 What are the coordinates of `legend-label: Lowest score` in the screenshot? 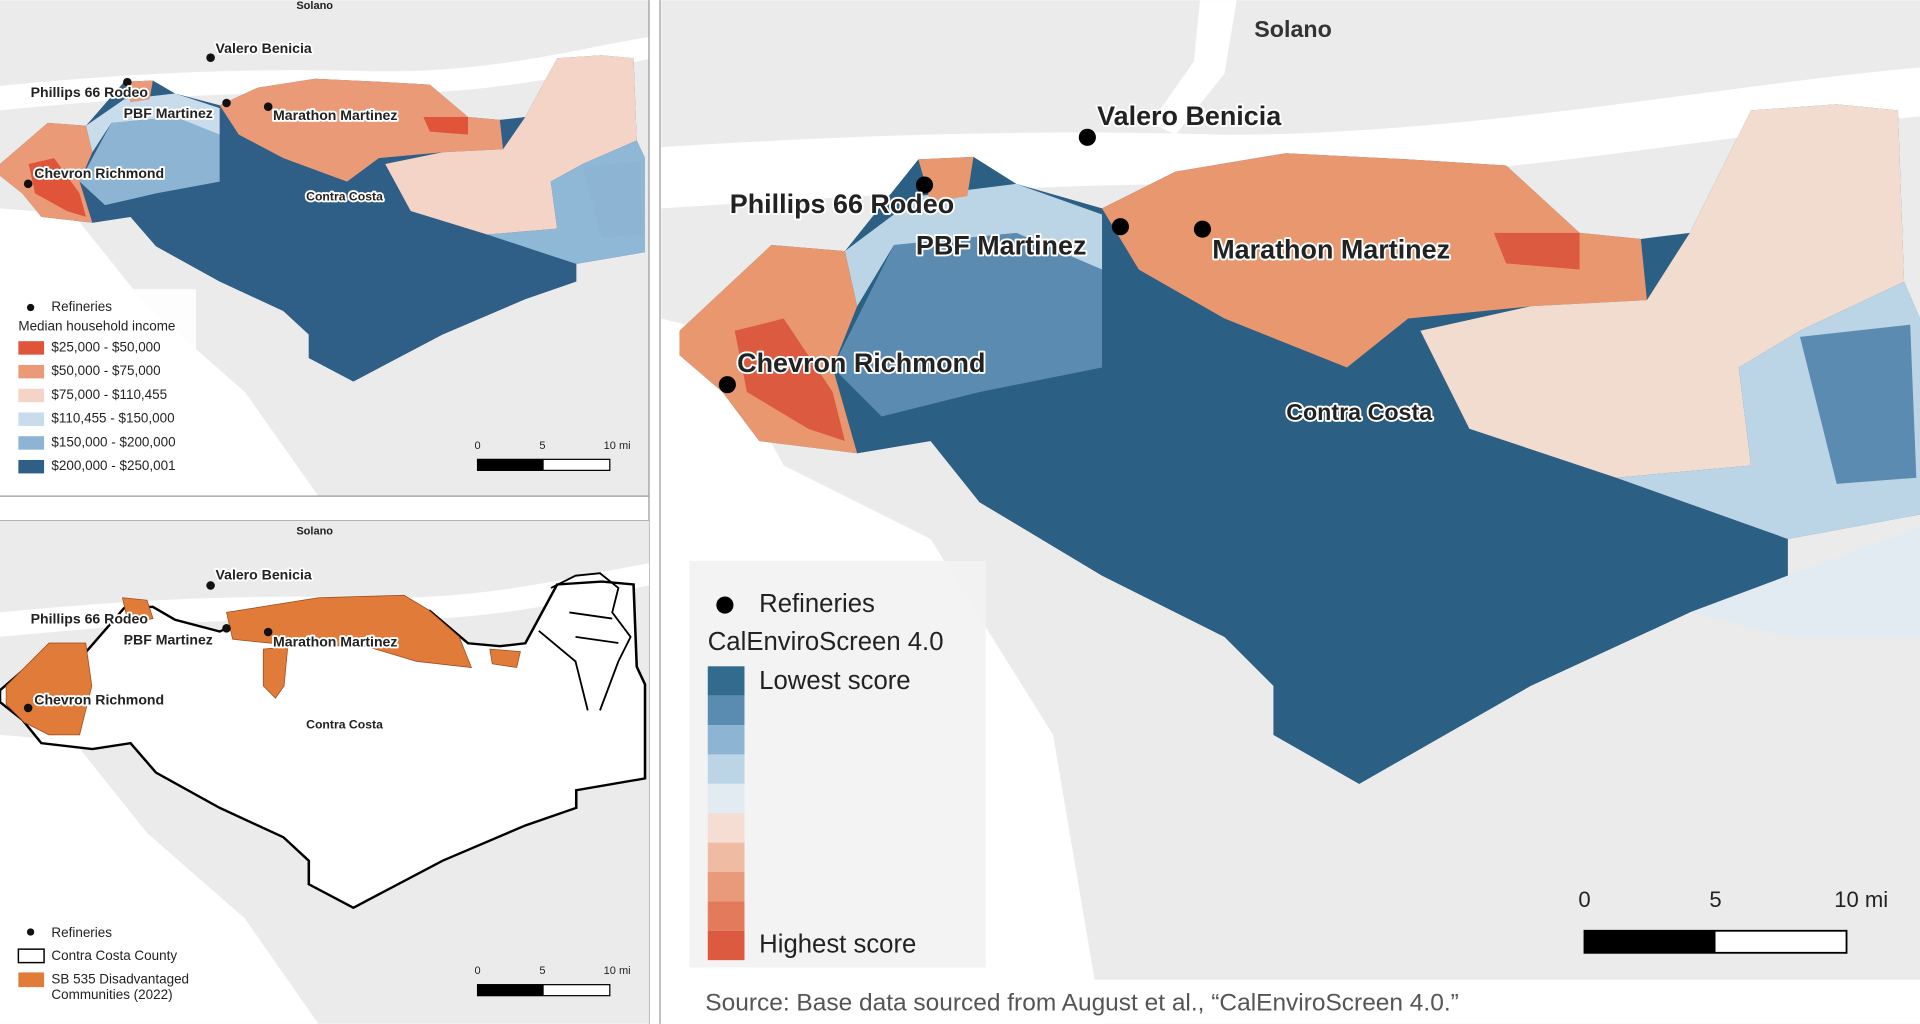 It's located at (834, 681).